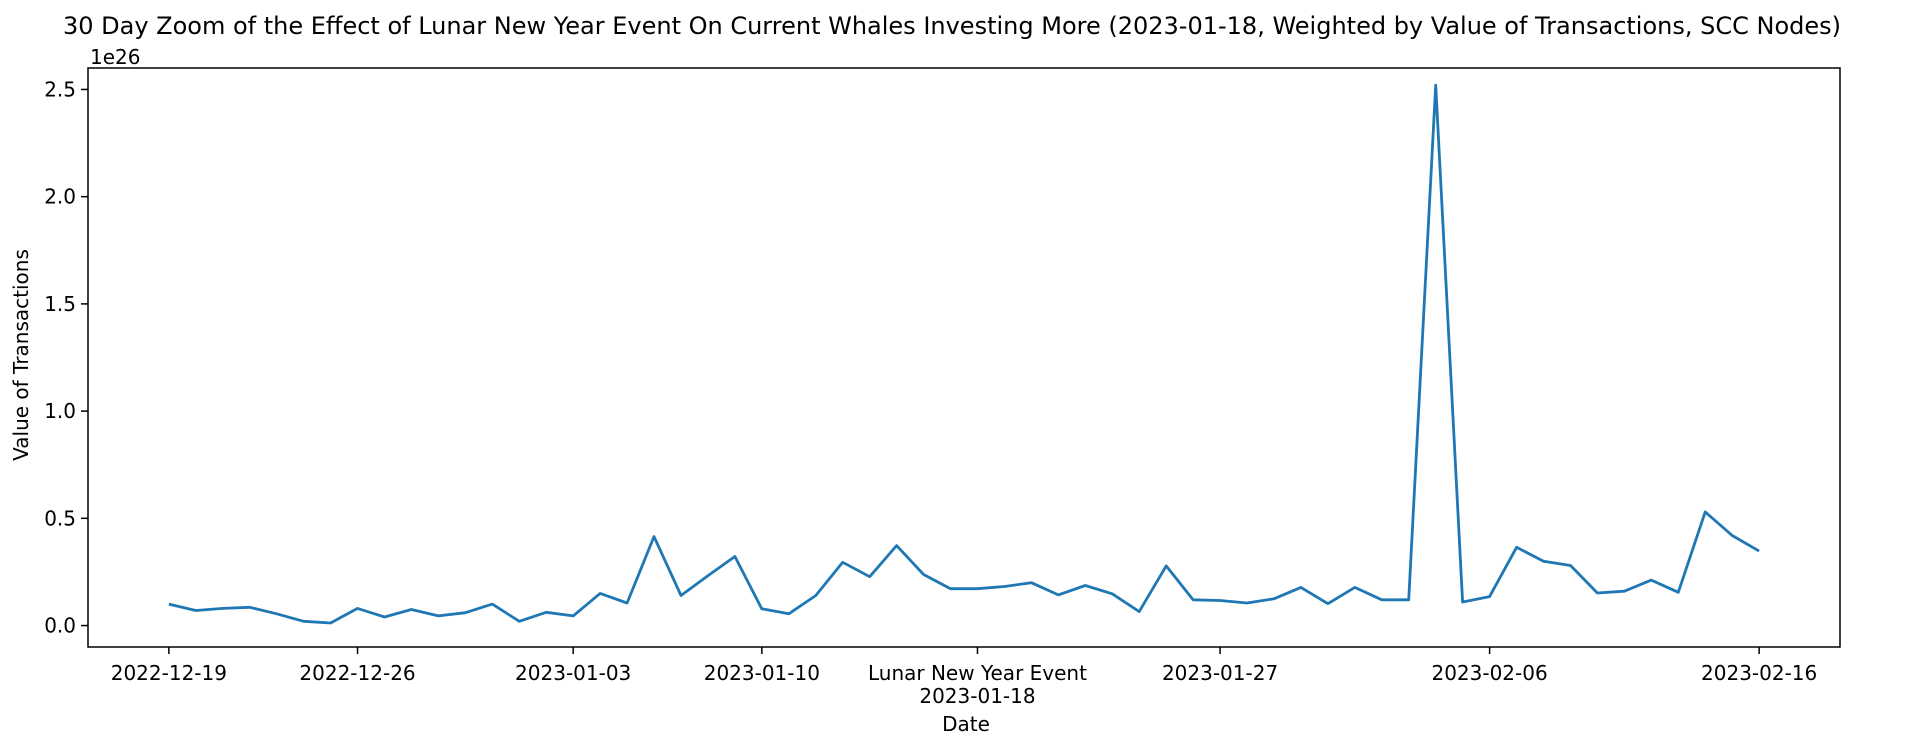  What do you see at coordinates (169, 673) in the screenshot?
I see `x-tick-label: 2022-12-19` at bounding box center [169, 673].